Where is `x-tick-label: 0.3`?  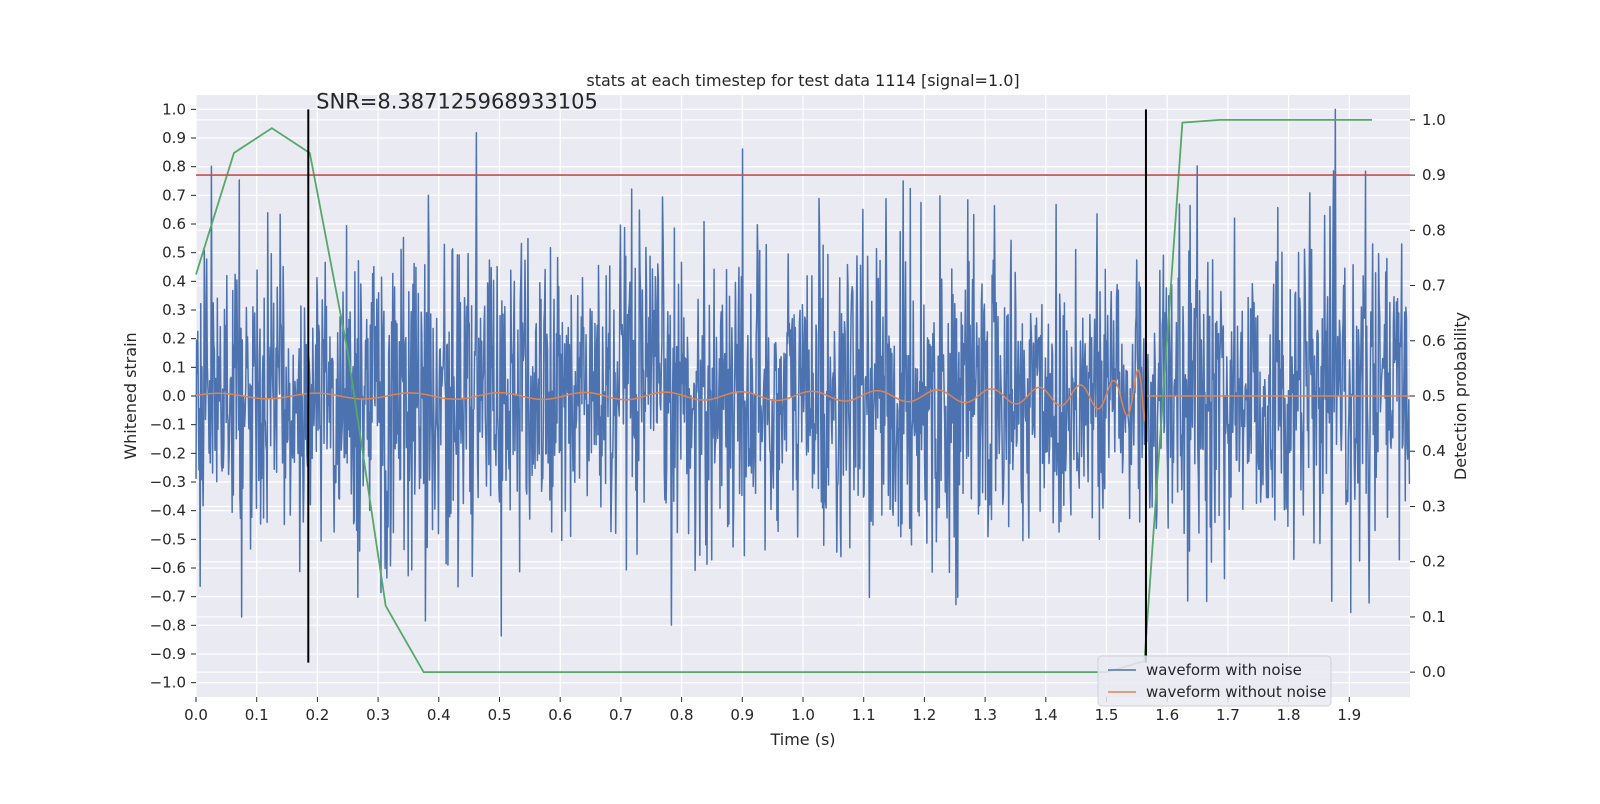 x-tick-label: 0.3 is located at coordinates (378, 715).